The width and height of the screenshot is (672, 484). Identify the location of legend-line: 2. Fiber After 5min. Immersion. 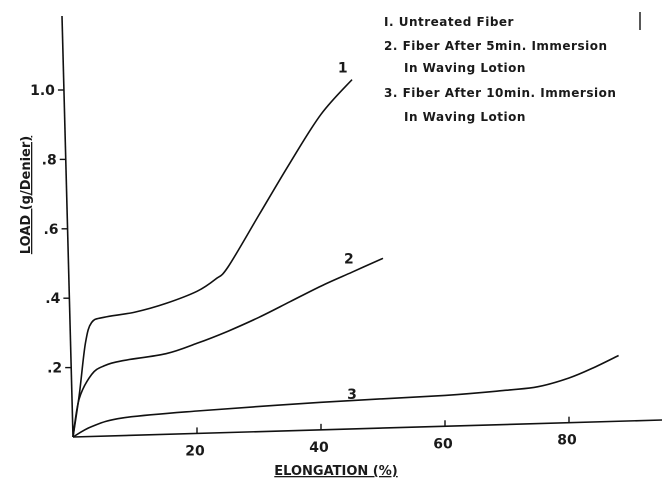
(496, 46).